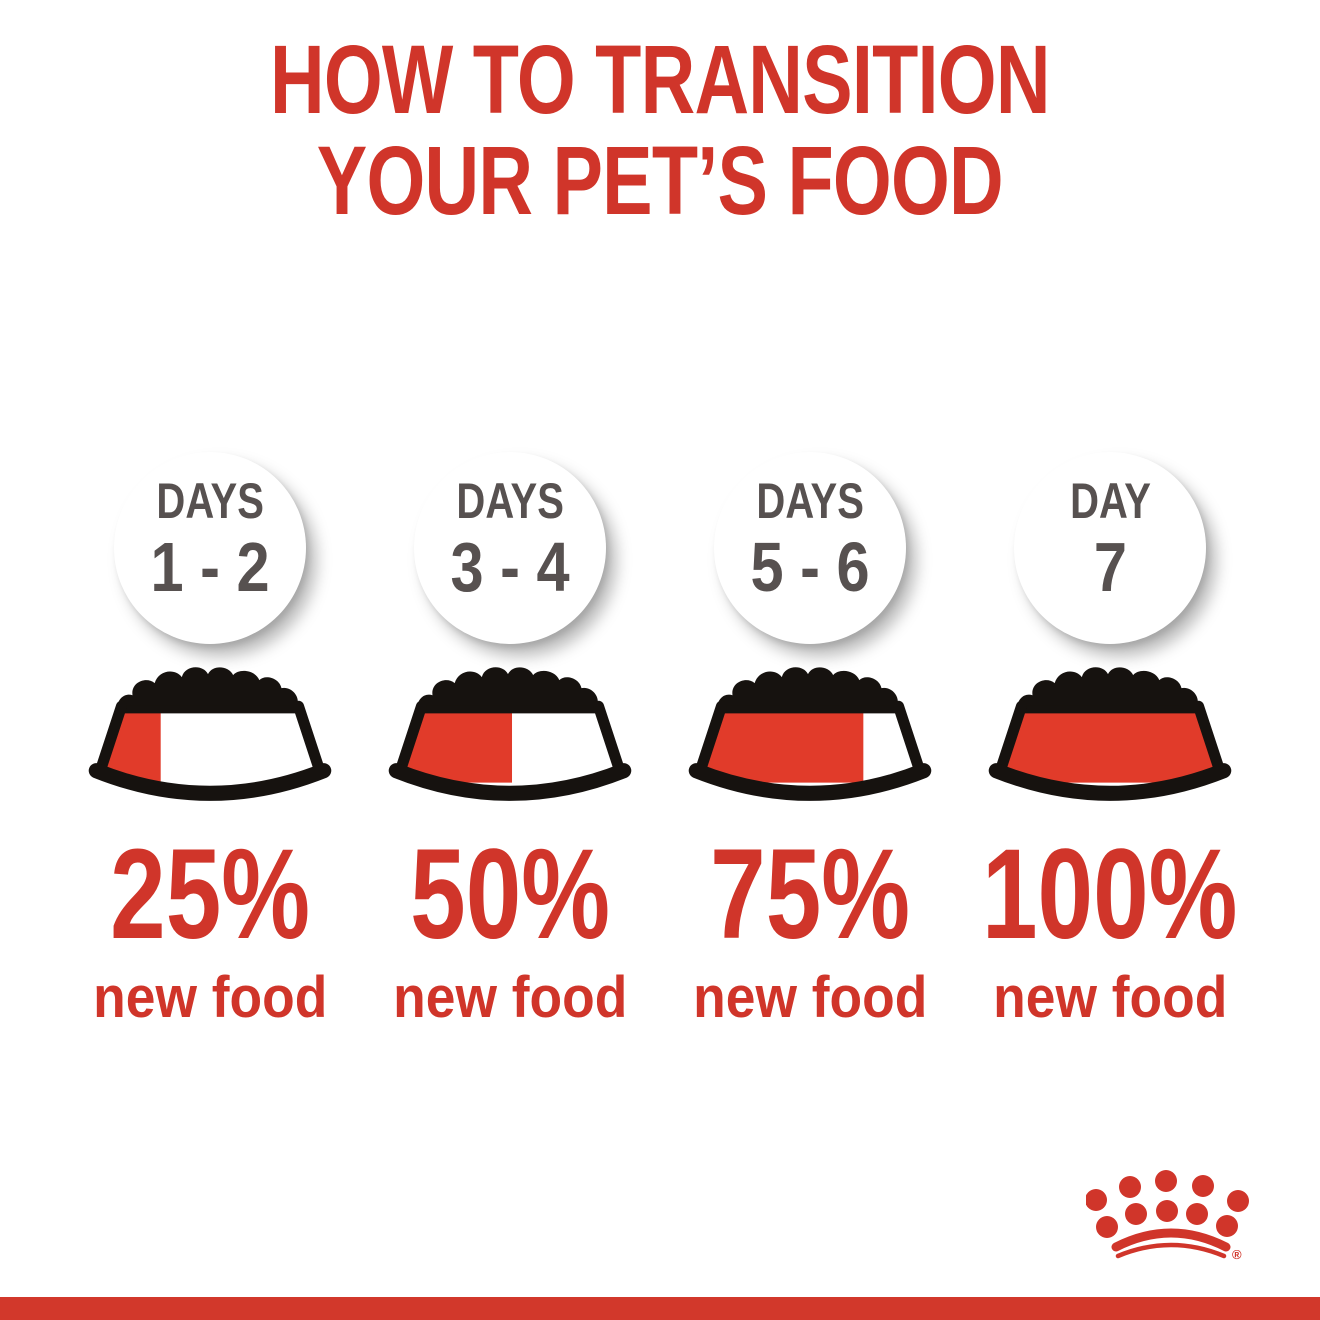  I want to click on day-range: 1 - 2, so click(210, 567).